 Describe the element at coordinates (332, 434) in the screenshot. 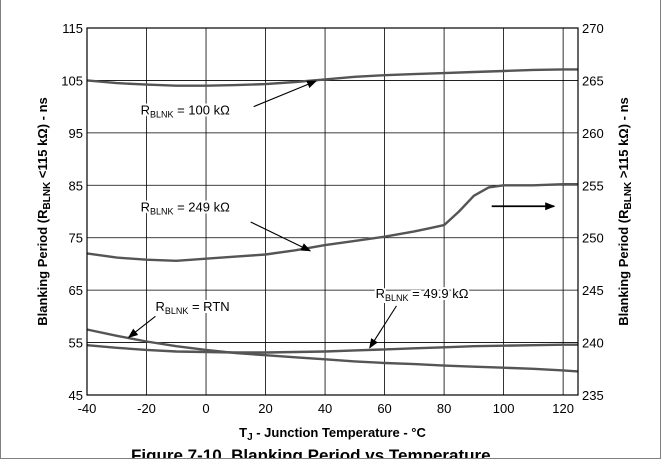

I see `x-axis-title: TJ - Junction Temperature - °C` at that location.